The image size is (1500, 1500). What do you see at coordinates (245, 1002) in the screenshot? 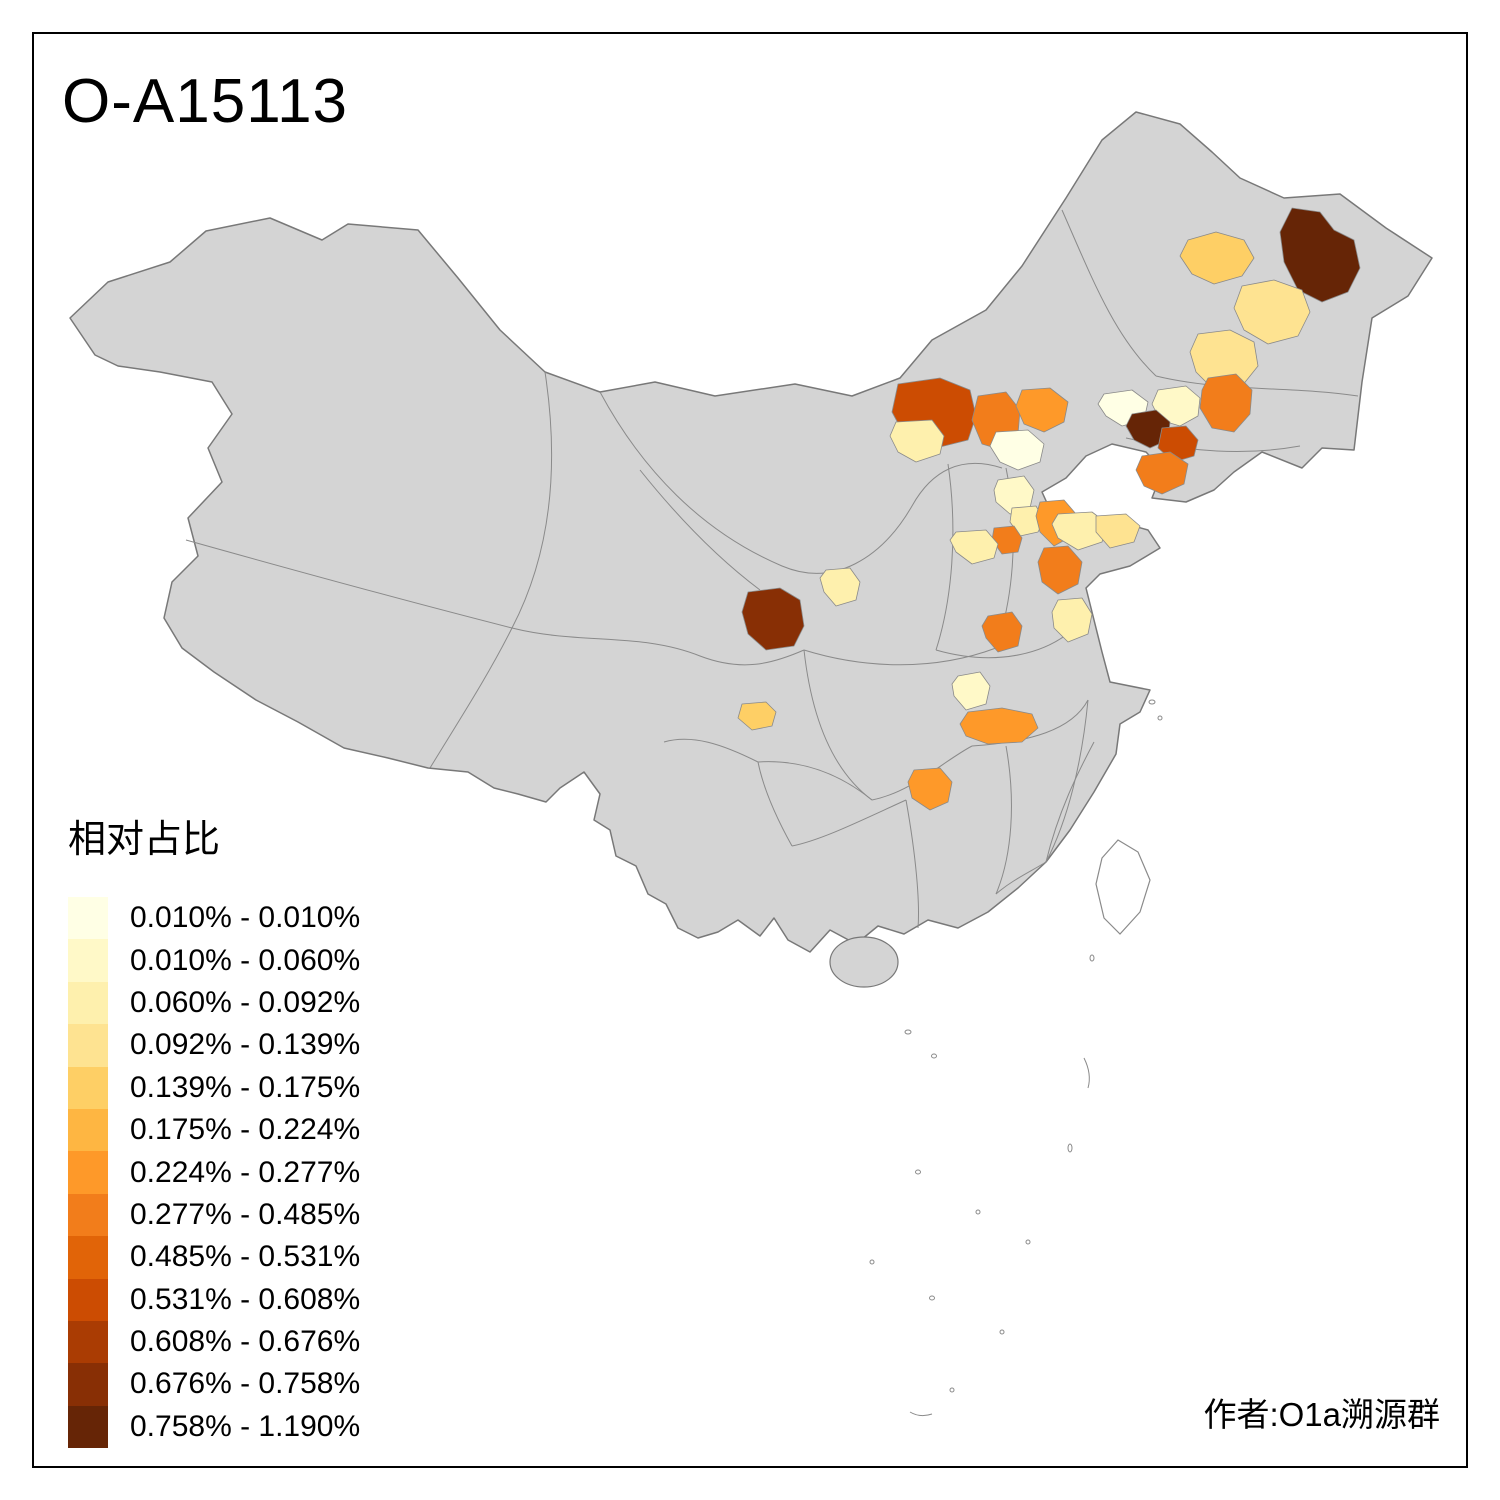
I see `legend-label: 0.060% - 0.092%` at bounding box center [245, 1002].